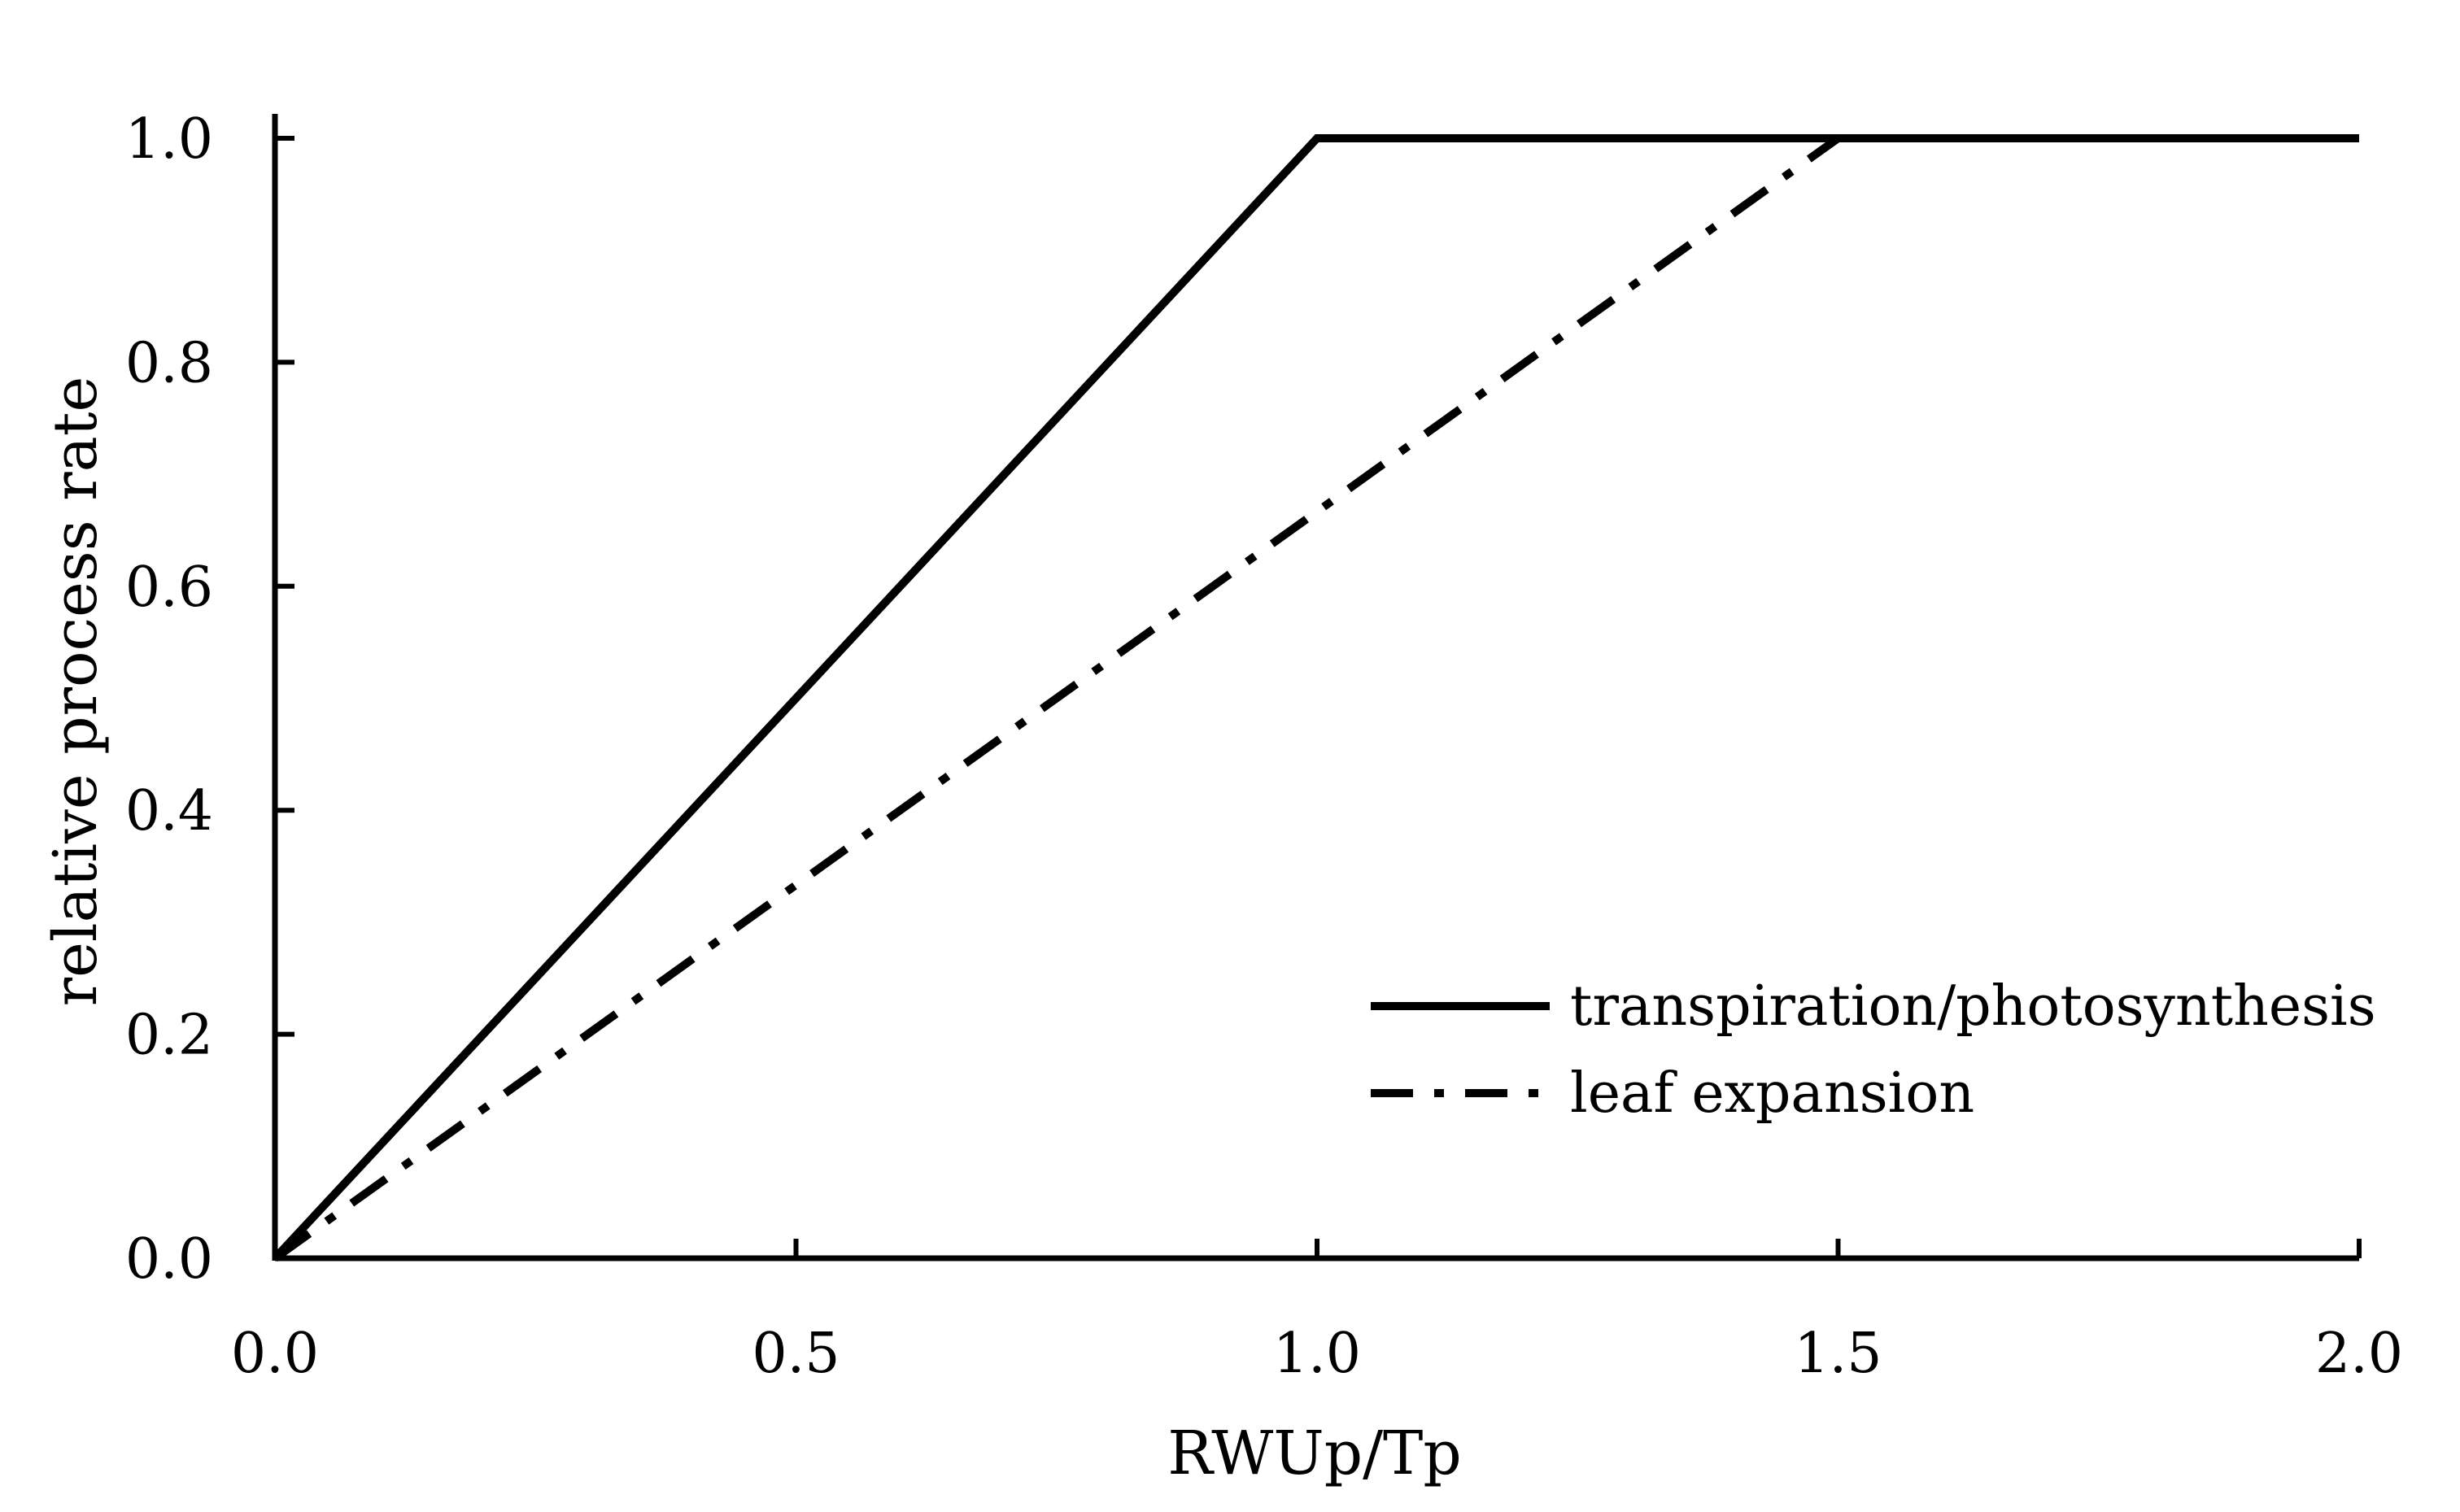 The image size is (2460, 1512). Describe the element at coordinates (169, 363) in the screenshot. I see `y-tick-label: 0.8` at that location.